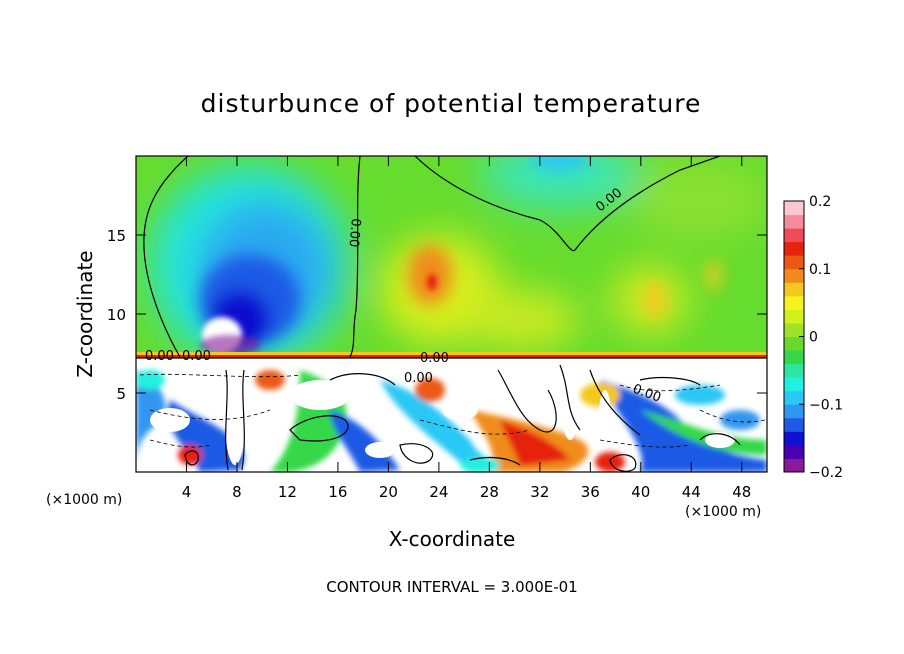  What do you see at coordinates (438, 492) in the screenshot?
I see `x-tick-label: 24` at bounding box center [438, 492].